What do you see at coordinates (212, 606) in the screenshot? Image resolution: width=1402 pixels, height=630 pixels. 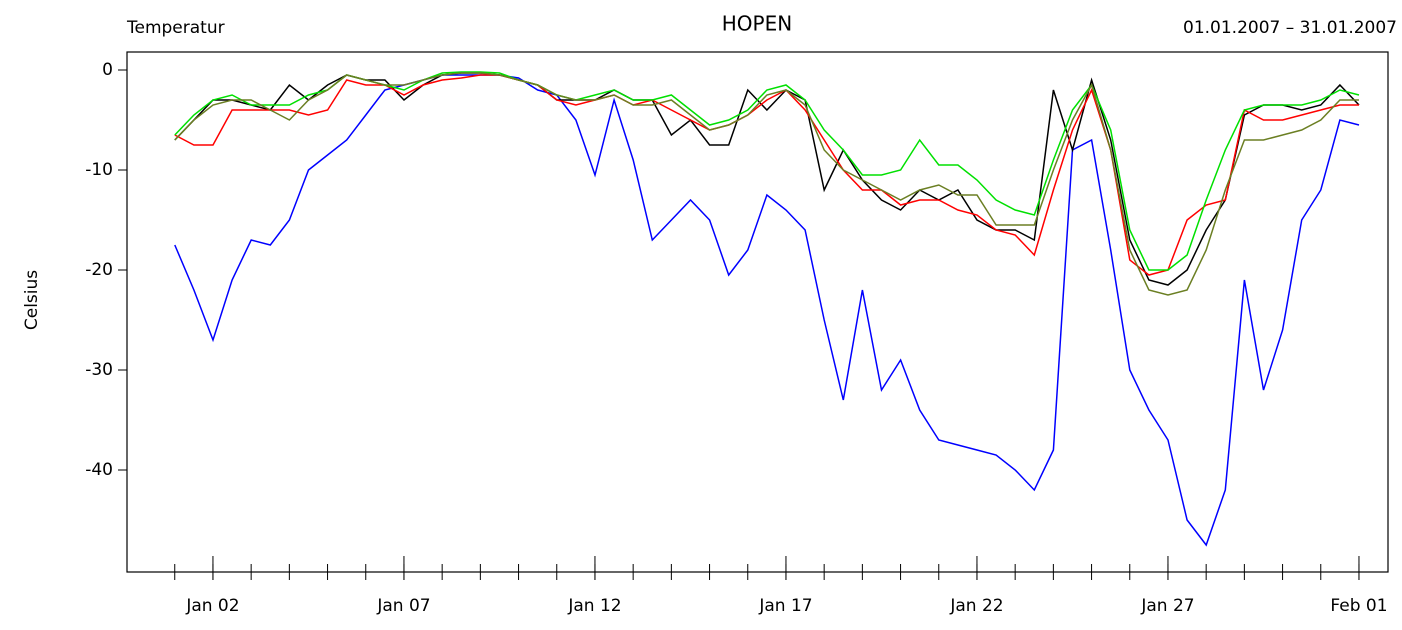 I see `x-tick-label: Jan 02` at bounding box center [212, 606].